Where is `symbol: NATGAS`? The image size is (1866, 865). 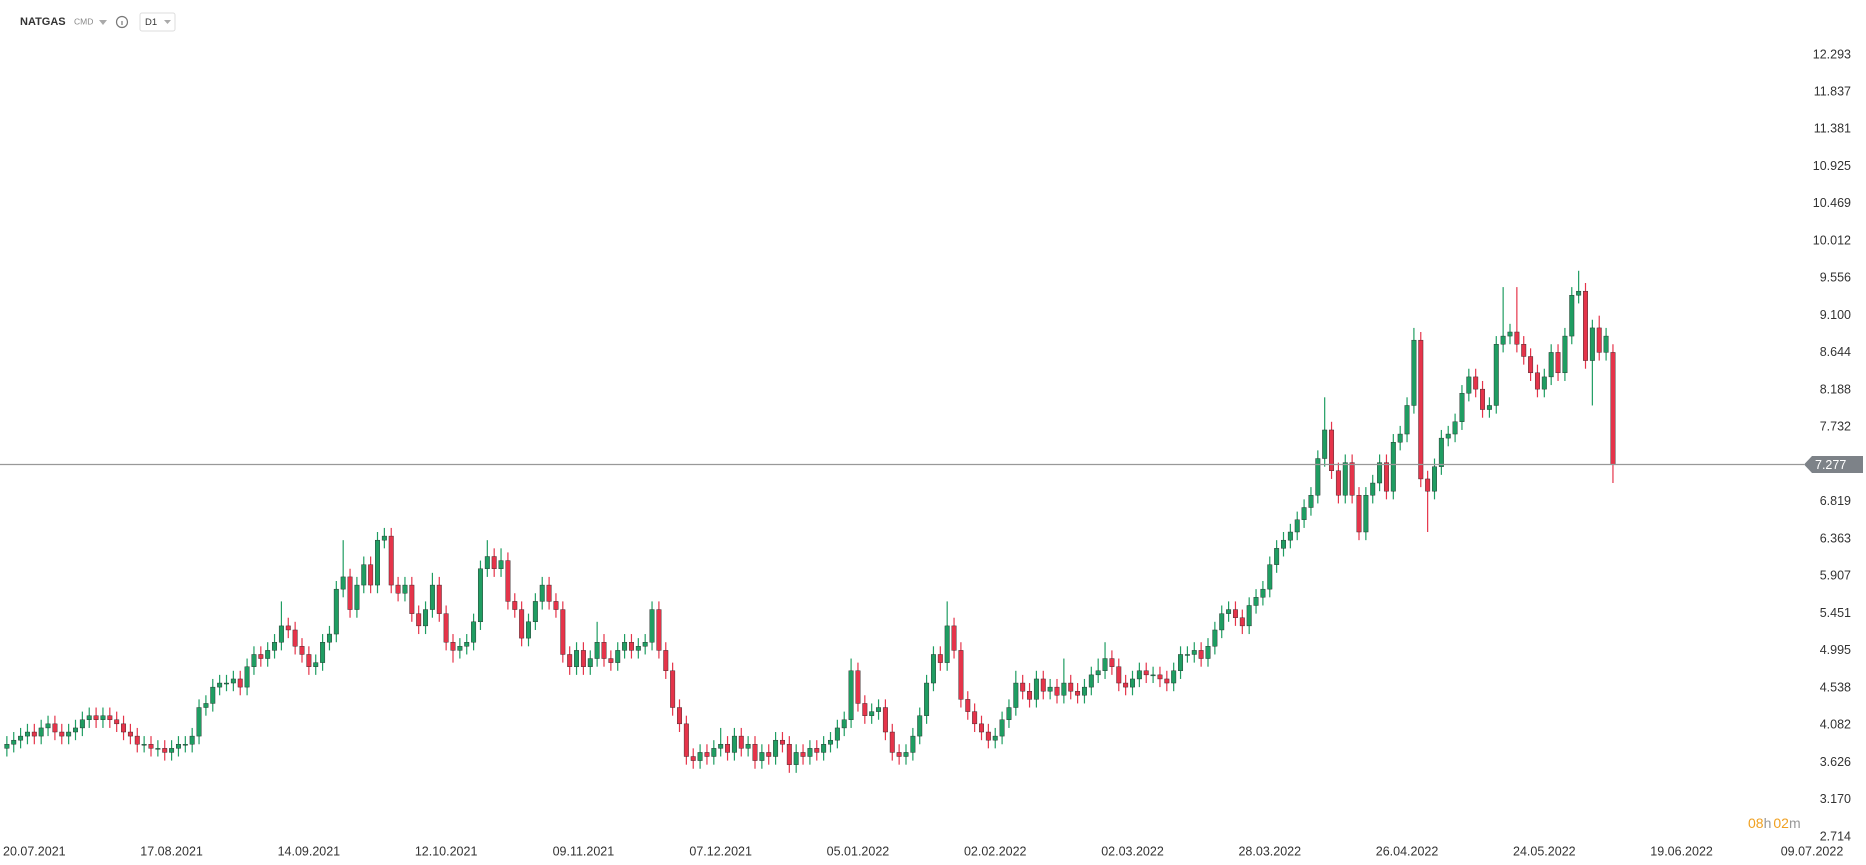
symbol: NATGAS is located at coordinates (43, 22).